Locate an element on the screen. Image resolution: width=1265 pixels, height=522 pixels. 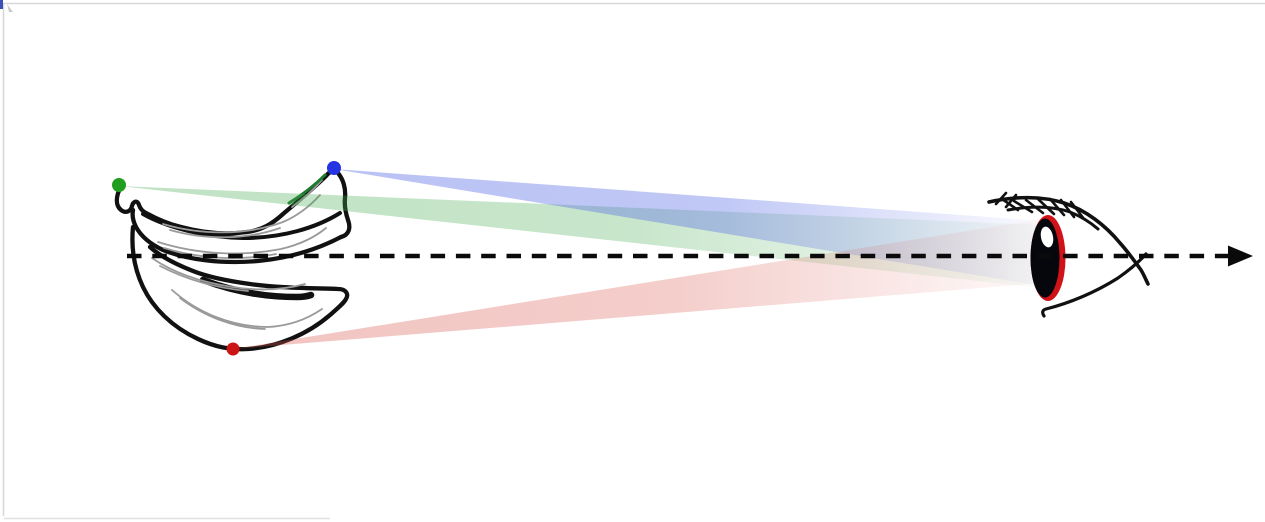
eyelashes-icon is located at coordinates (1040, 206).